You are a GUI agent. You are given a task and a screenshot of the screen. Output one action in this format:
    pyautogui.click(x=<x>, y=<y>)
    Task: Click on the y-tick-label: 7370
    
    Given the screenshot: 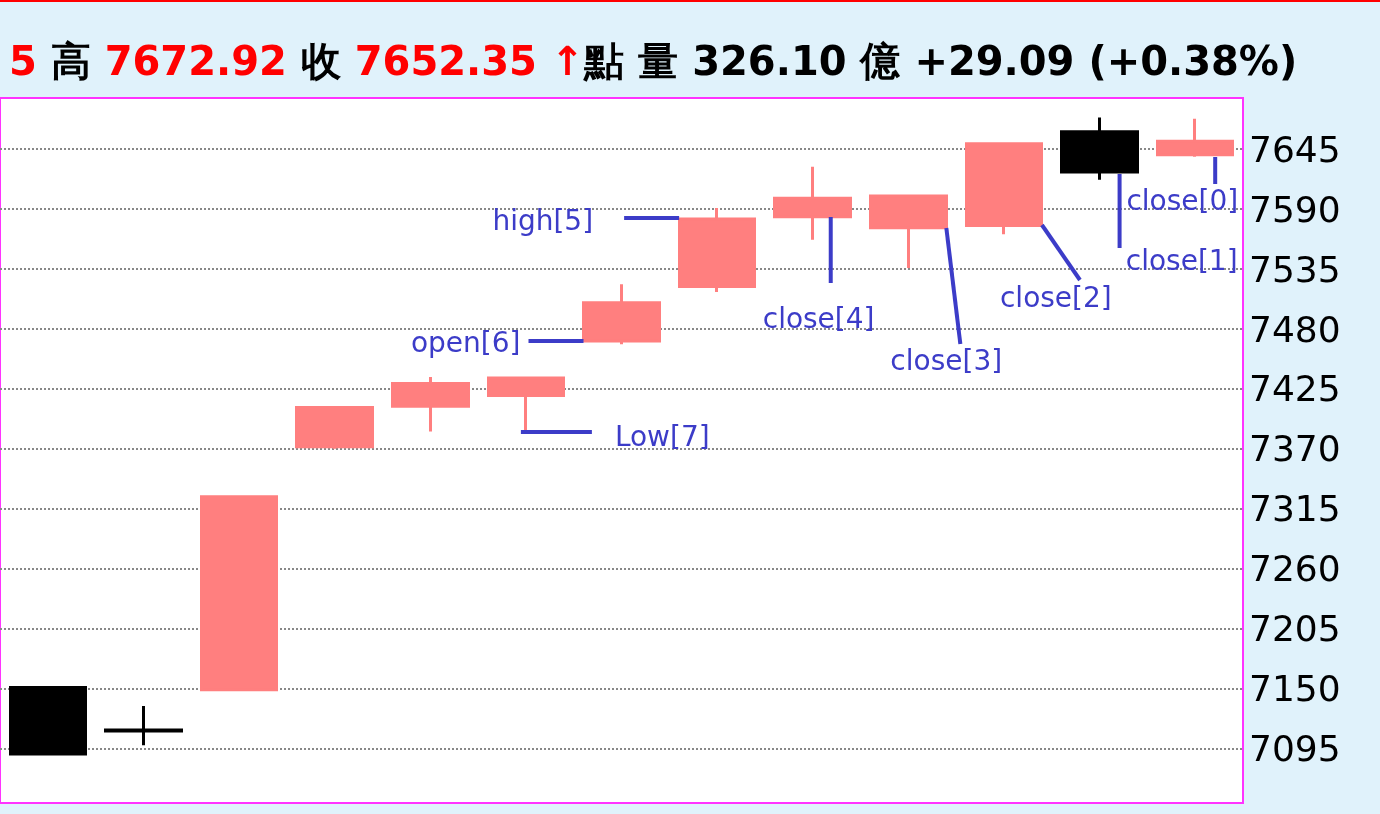 What is the action you would take?
    pyautogui.click(x=1295, y=449)
    